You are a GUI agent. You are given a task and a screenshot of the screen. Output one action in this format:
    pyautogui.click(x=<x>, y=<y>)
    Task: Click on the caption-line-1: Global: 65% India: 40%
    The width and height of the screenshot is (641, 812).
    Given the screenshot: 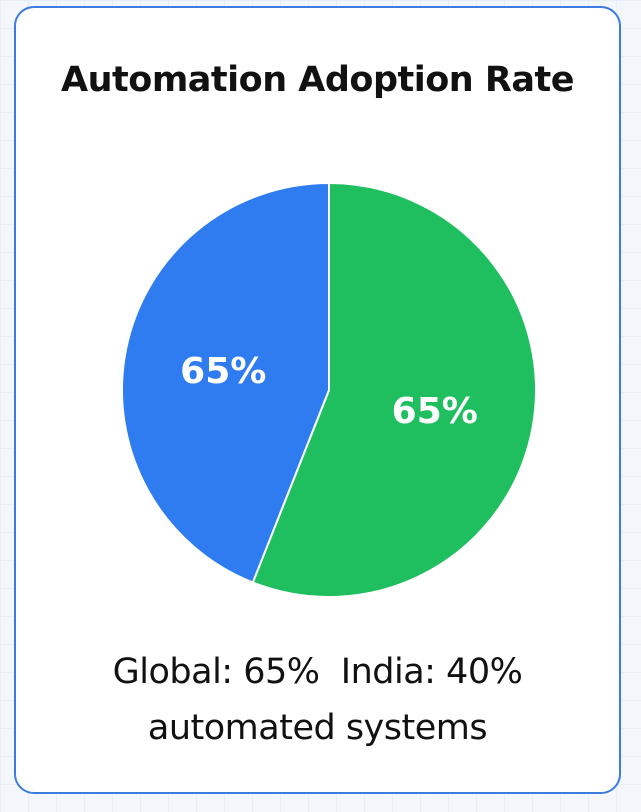 What is the action you would take?
    pyautogui.click(x=317, y=672)
    